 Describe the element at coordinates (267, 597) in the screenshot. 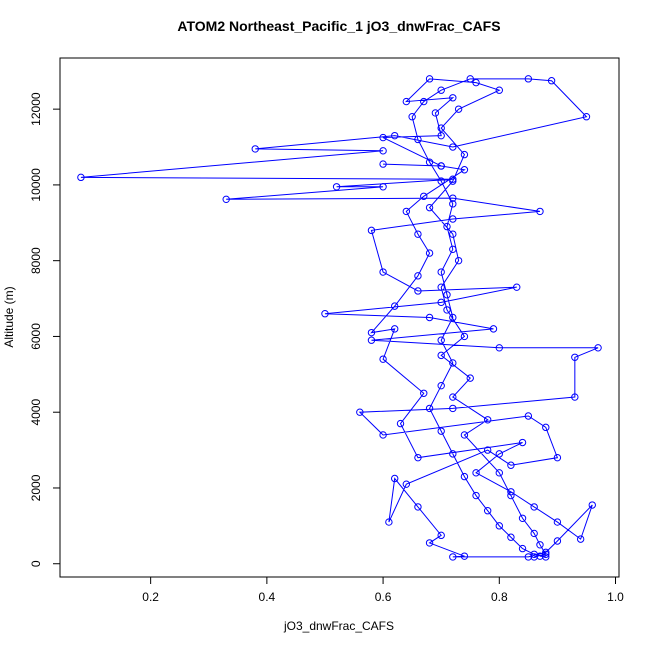

I see `x-tick-label: 0.4` at that location.